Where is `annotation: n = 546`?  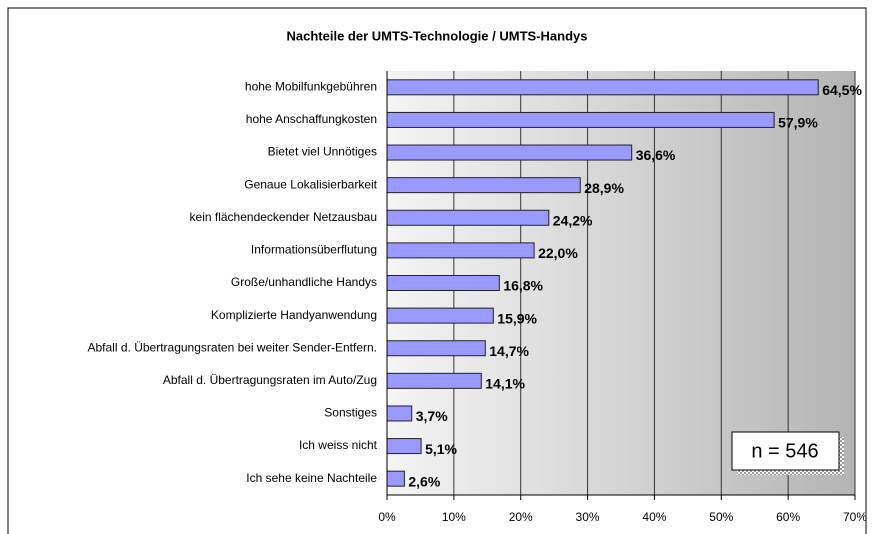 annotation: n = 546 is located at coordinates (784, 451).